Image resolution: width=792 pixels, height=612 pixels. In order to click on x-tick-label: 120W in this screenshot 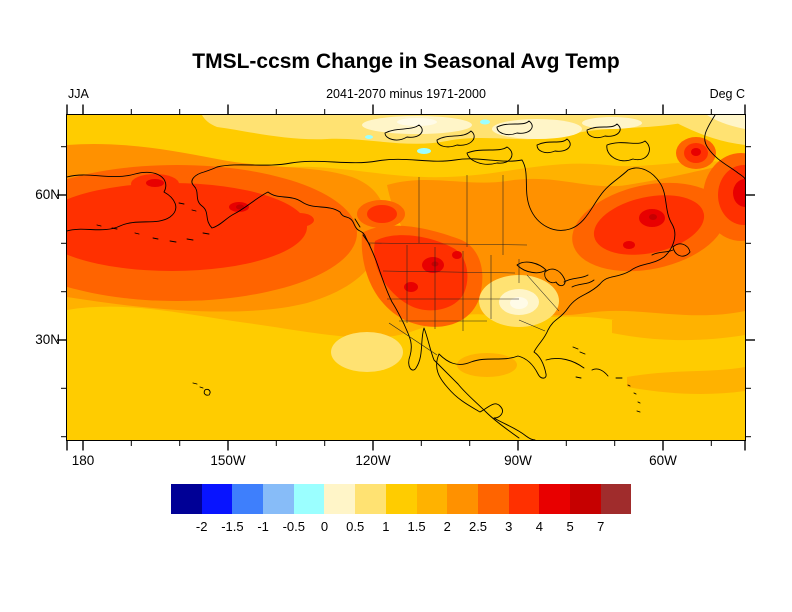, I will do `click(373, 460)`.